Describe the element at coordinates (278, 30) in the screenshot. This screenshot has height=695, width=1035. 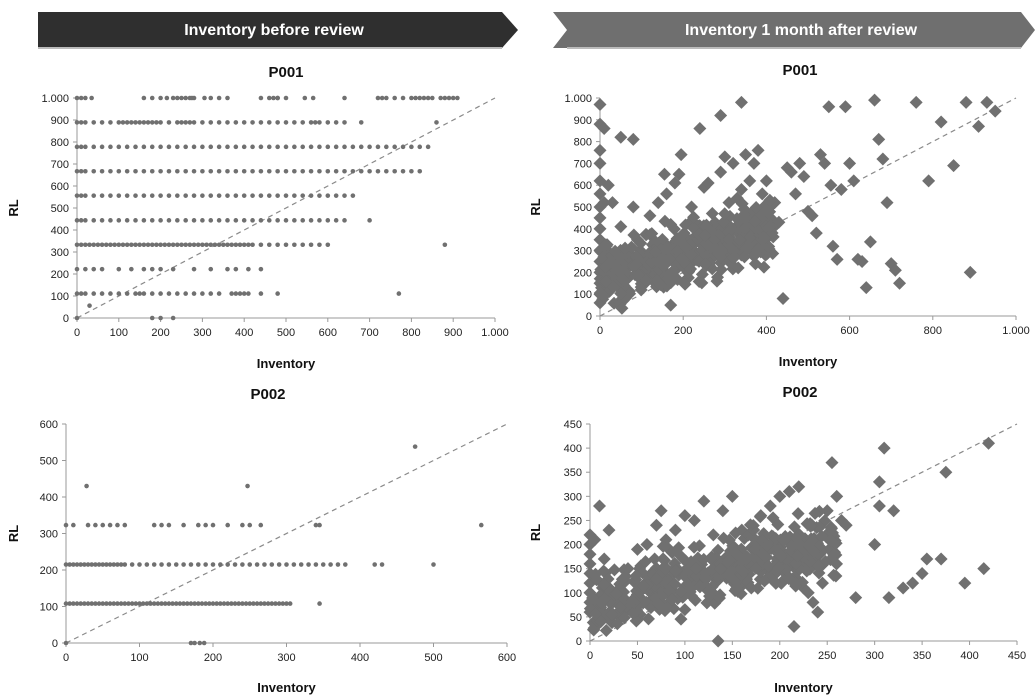
I see `banner-left-arrow` at that location.